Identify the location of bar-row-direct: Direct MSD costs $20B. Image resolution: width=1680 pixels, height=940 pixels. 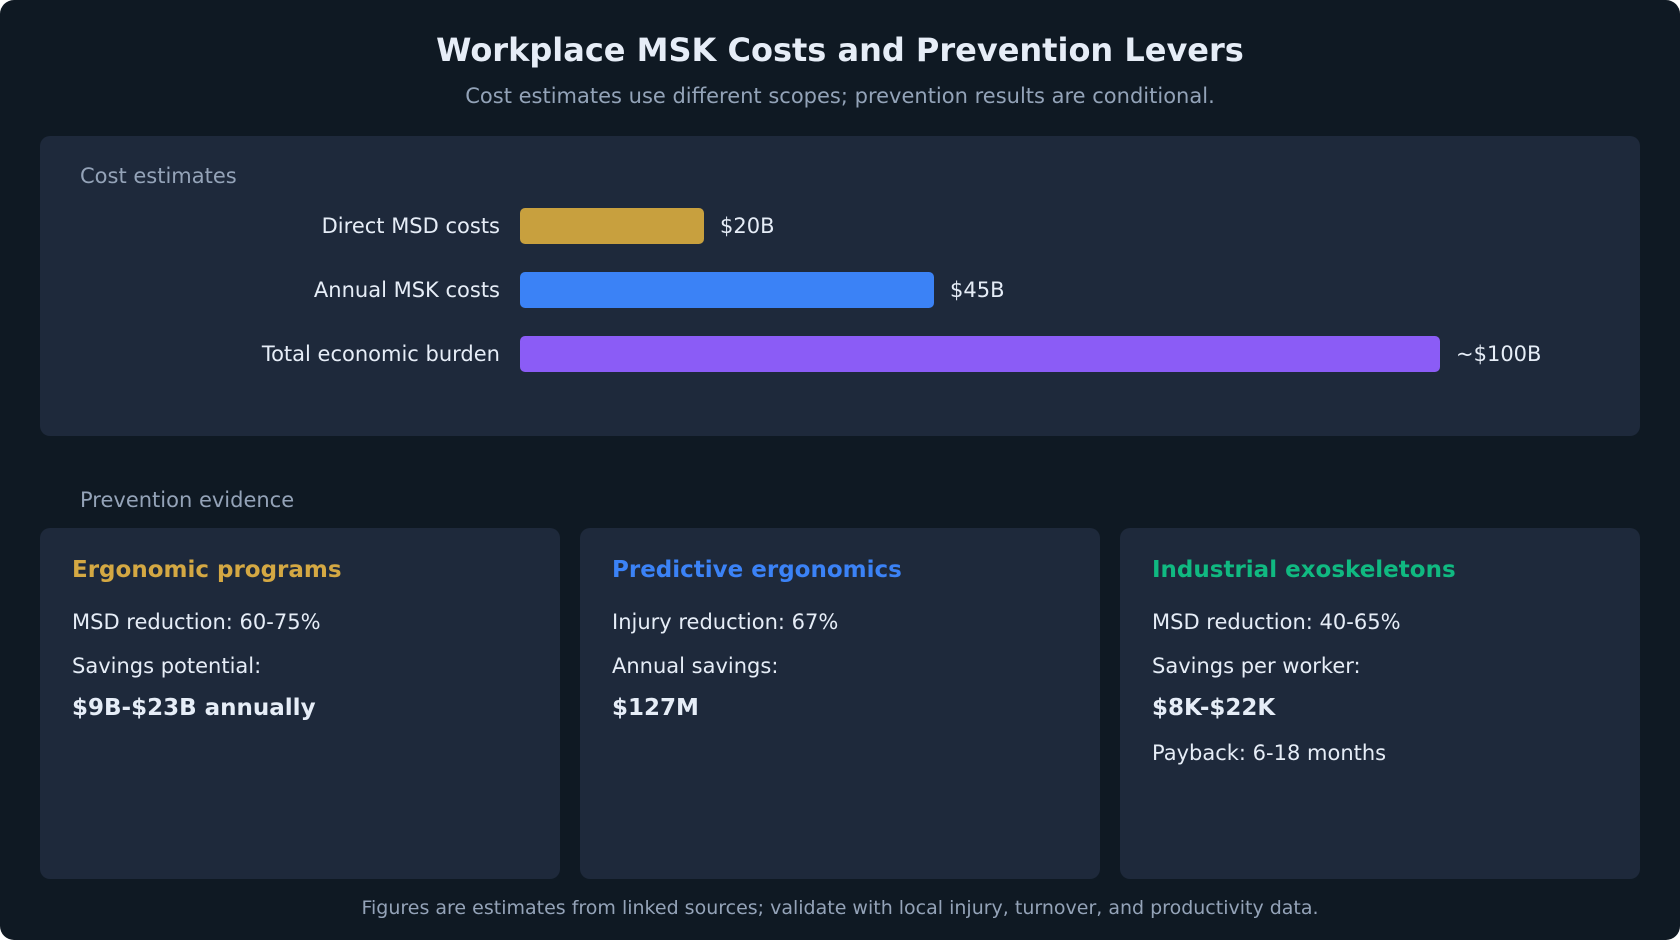
(840, 226).